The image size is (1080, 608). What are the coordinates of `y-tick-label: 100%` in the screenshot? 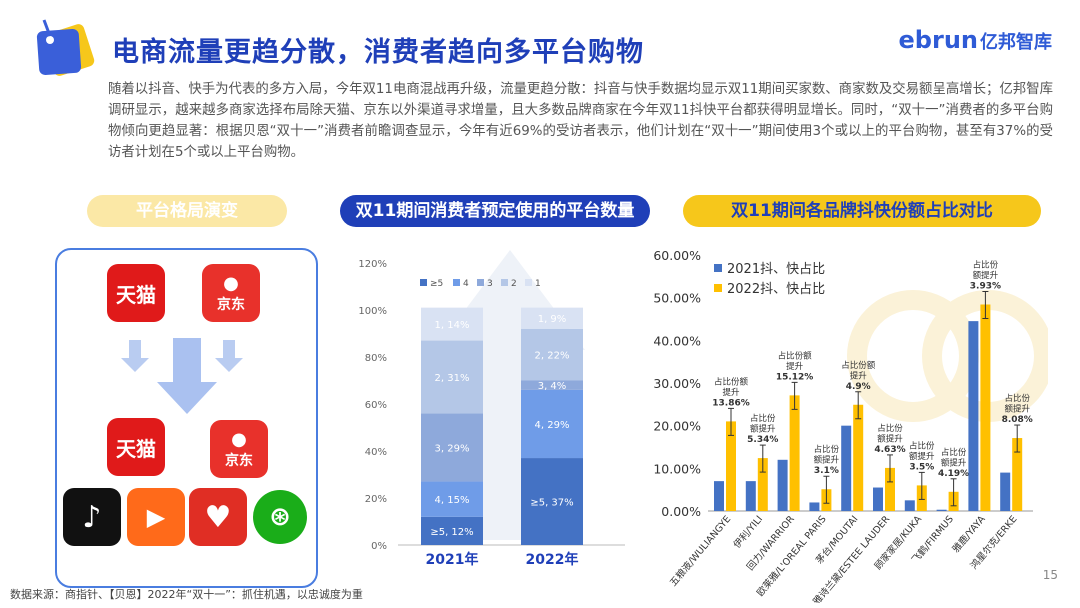 It's located at (372, 311).